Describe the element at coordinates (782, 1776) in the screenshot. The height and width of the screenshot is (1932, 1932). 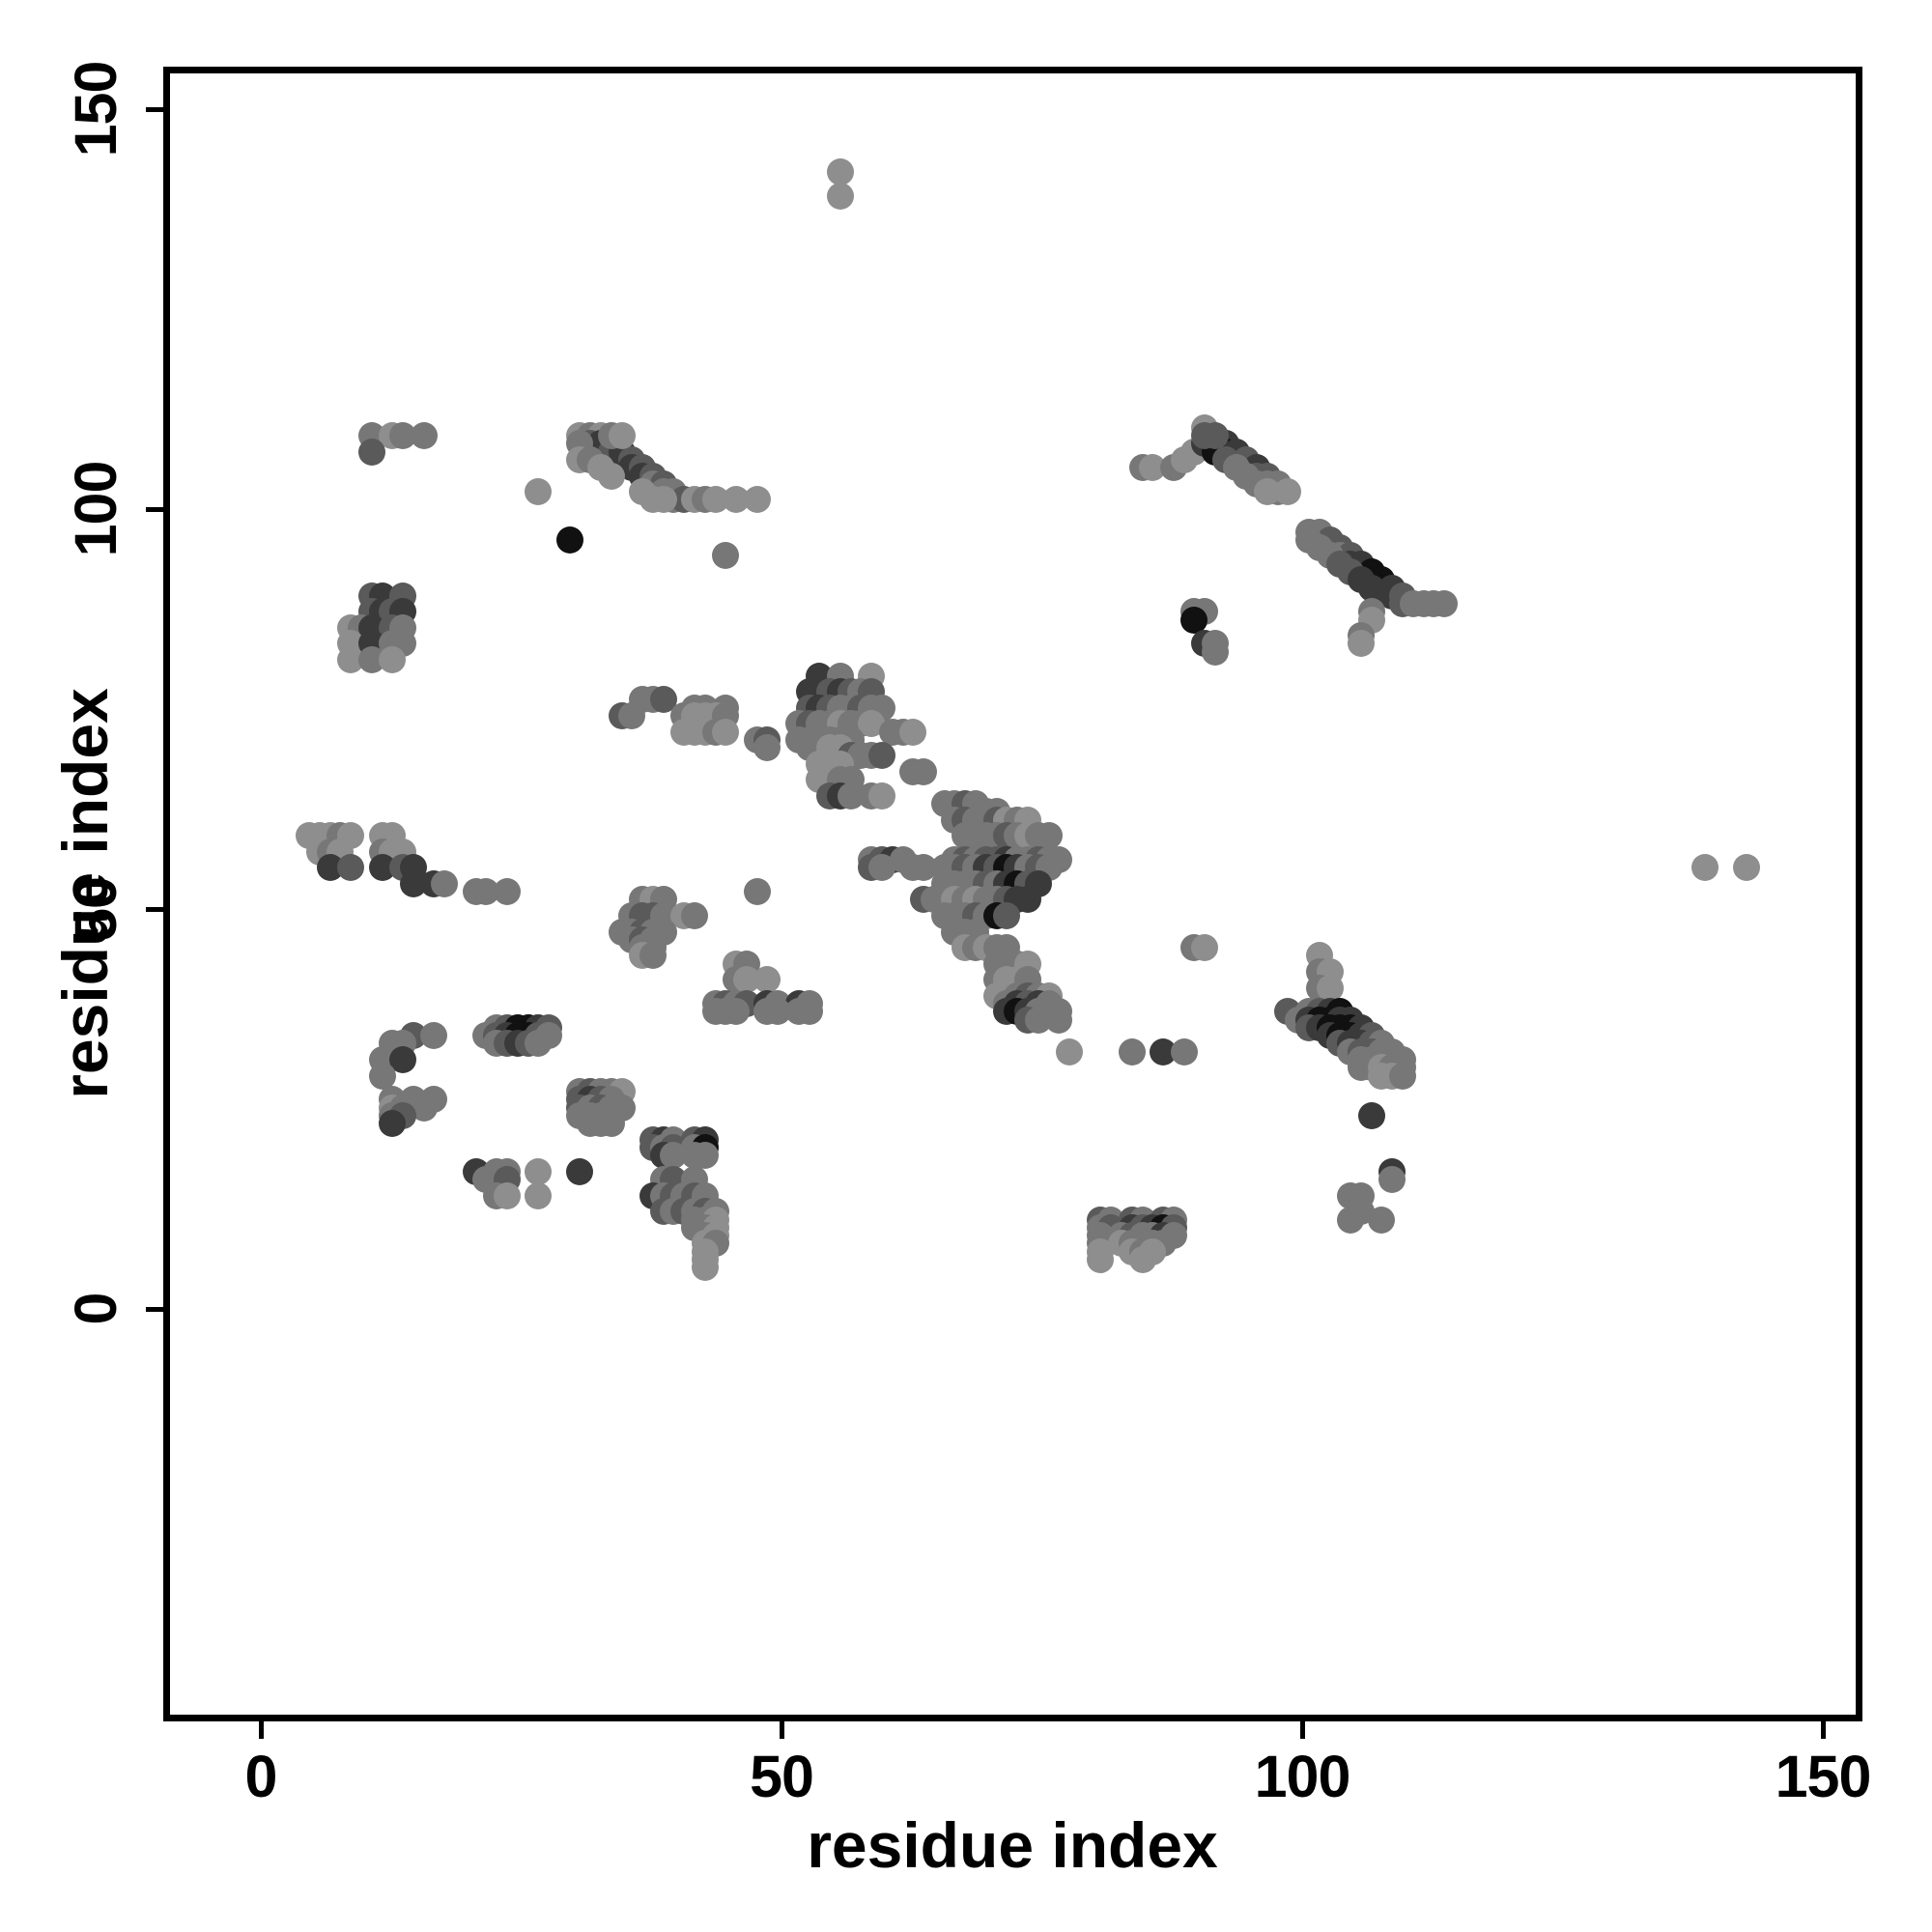
I see `x-axis-tick-label: 50` at that location.